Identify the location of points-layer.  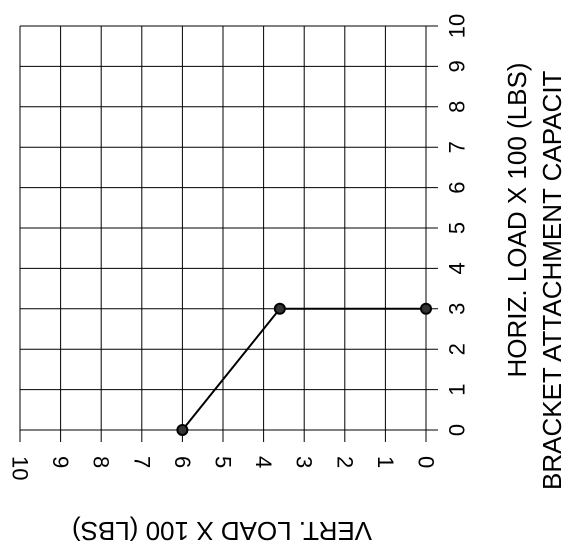
(304, 369).